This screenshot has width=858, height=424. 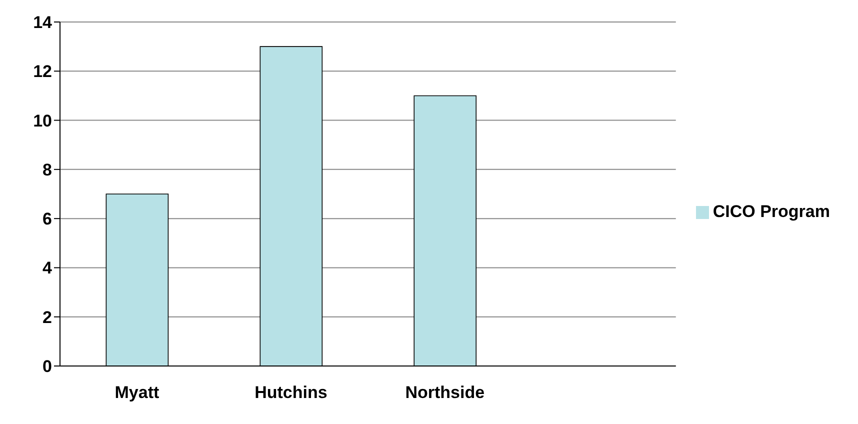 I want to click on y-tick-label: 14, so click(x=43, y=22).